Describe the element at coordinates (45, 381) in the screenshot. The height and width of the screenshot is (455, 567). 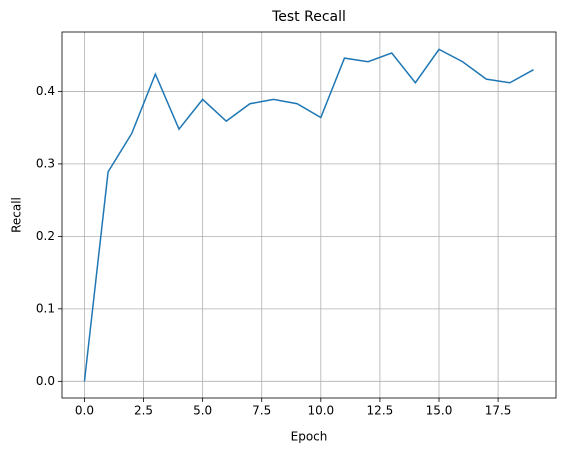
I see `y-tick-label: 0.0` at that location.